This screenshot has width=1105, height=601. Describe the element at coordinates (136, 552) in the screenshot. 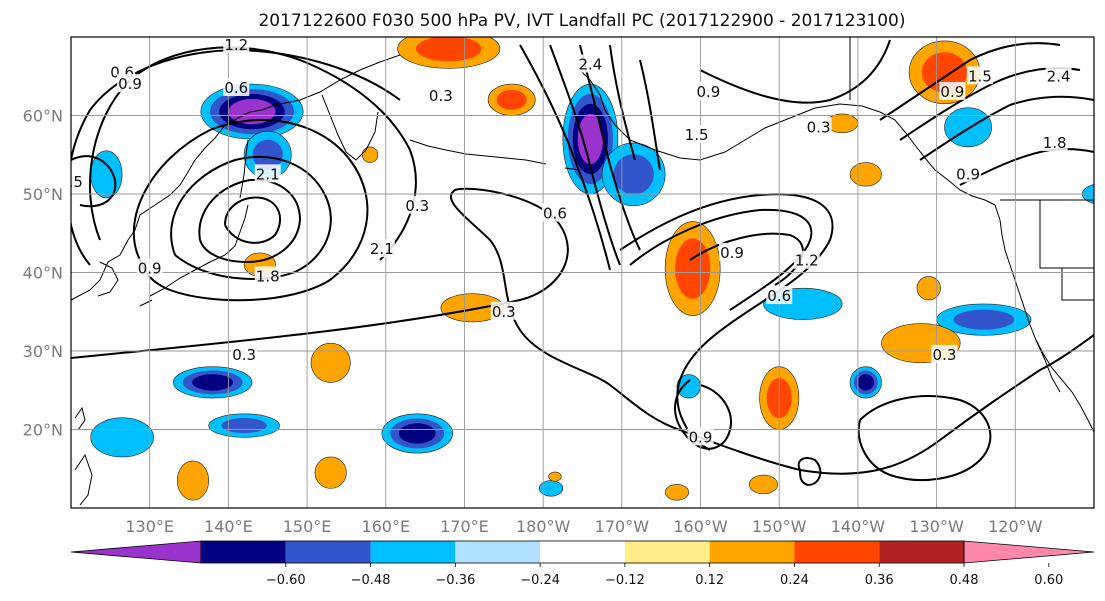

I see `colorbar-extend-min` at that location.